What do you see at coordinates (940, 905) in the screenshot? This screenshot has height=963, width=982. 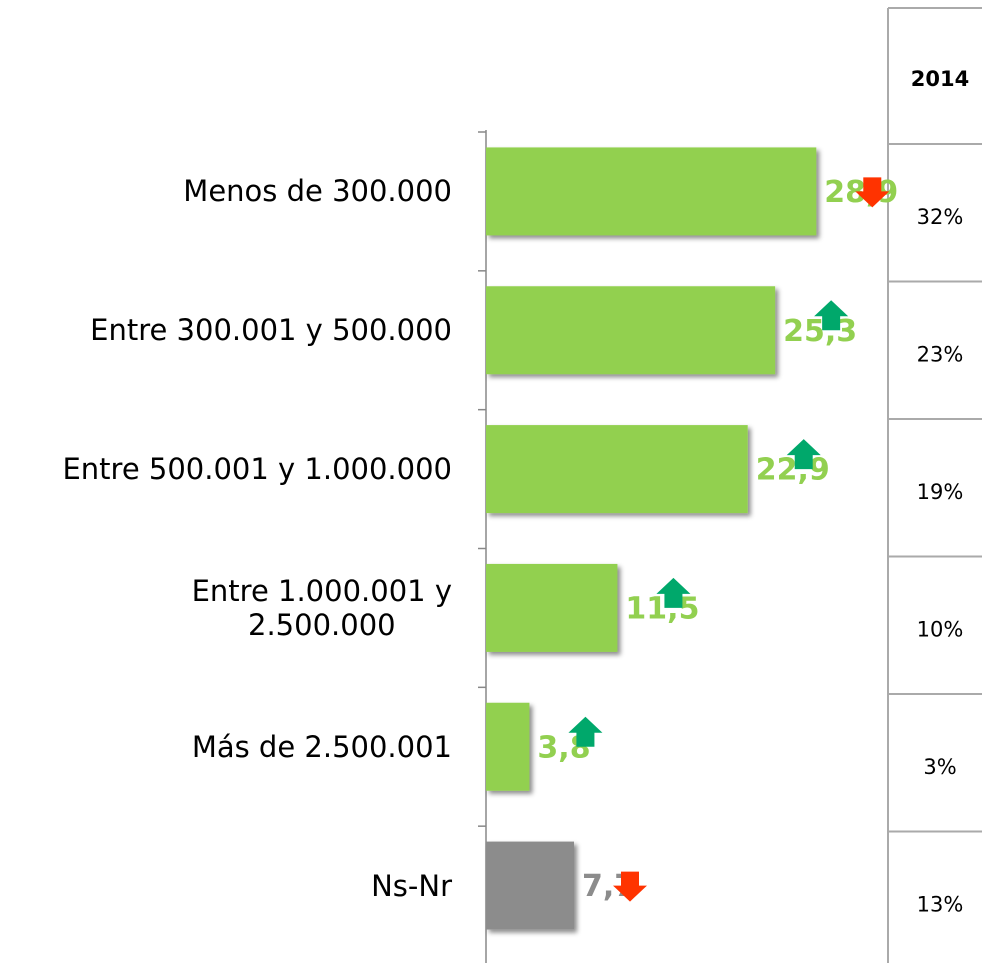 I see `table-cell: 13%` at bounding box center [940, 905].